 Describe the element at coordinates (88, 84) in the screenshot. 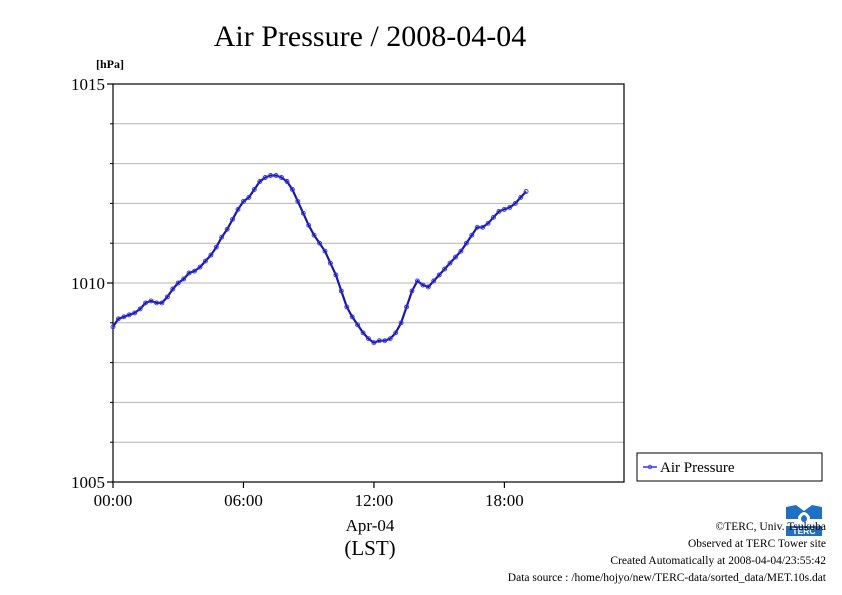

I see `y-tick-label: 1015` at that location.